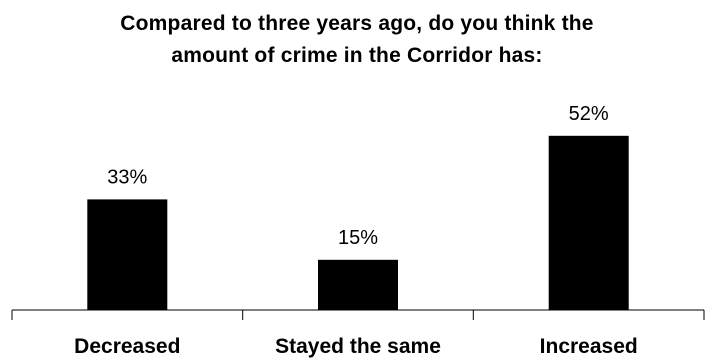 The image size is (714, 362). I want to click on x-tick-label: Increased, so click(589, 346).